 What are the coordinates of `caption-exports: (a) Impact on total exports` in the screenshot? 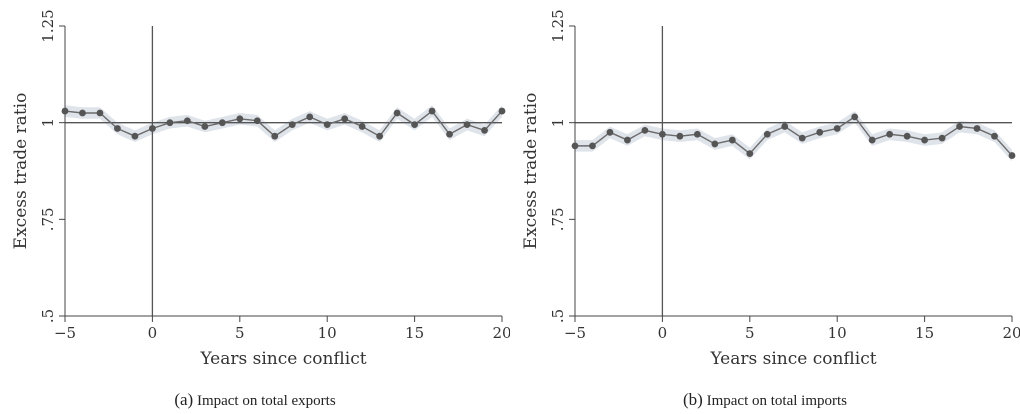 It's located at (255, 400).